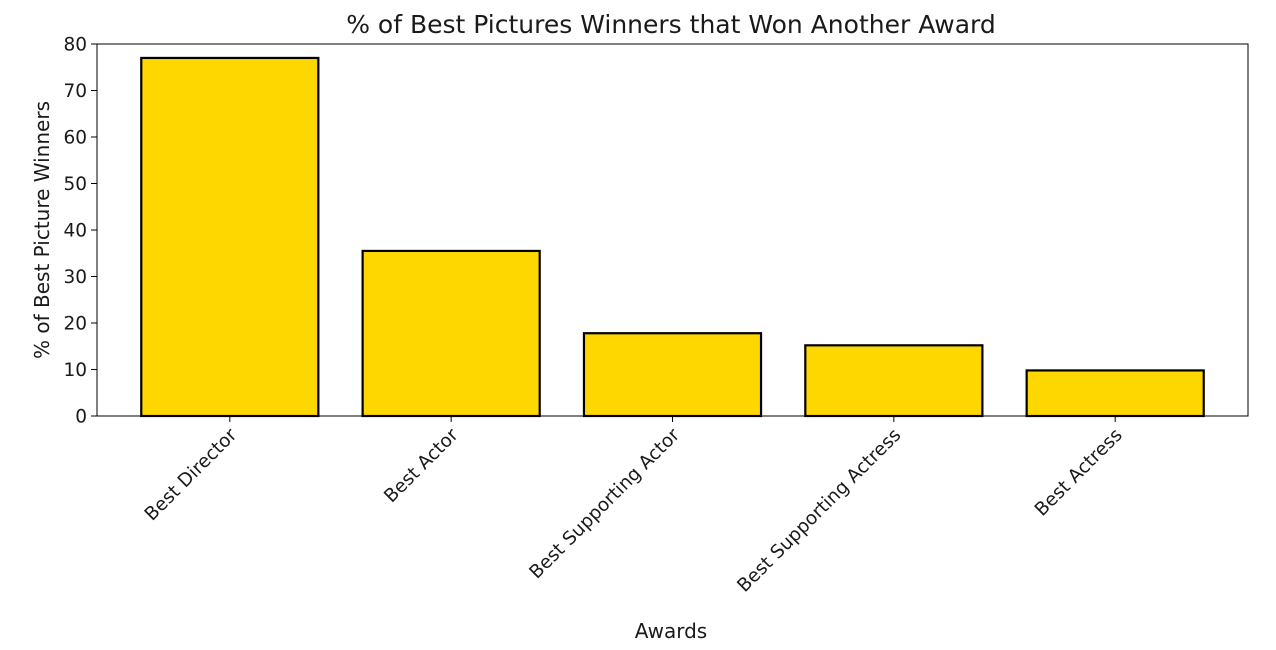  Describe the element at coordinates (75, 45) in the screenshot. I see `y-tick-label: 80` at that location.